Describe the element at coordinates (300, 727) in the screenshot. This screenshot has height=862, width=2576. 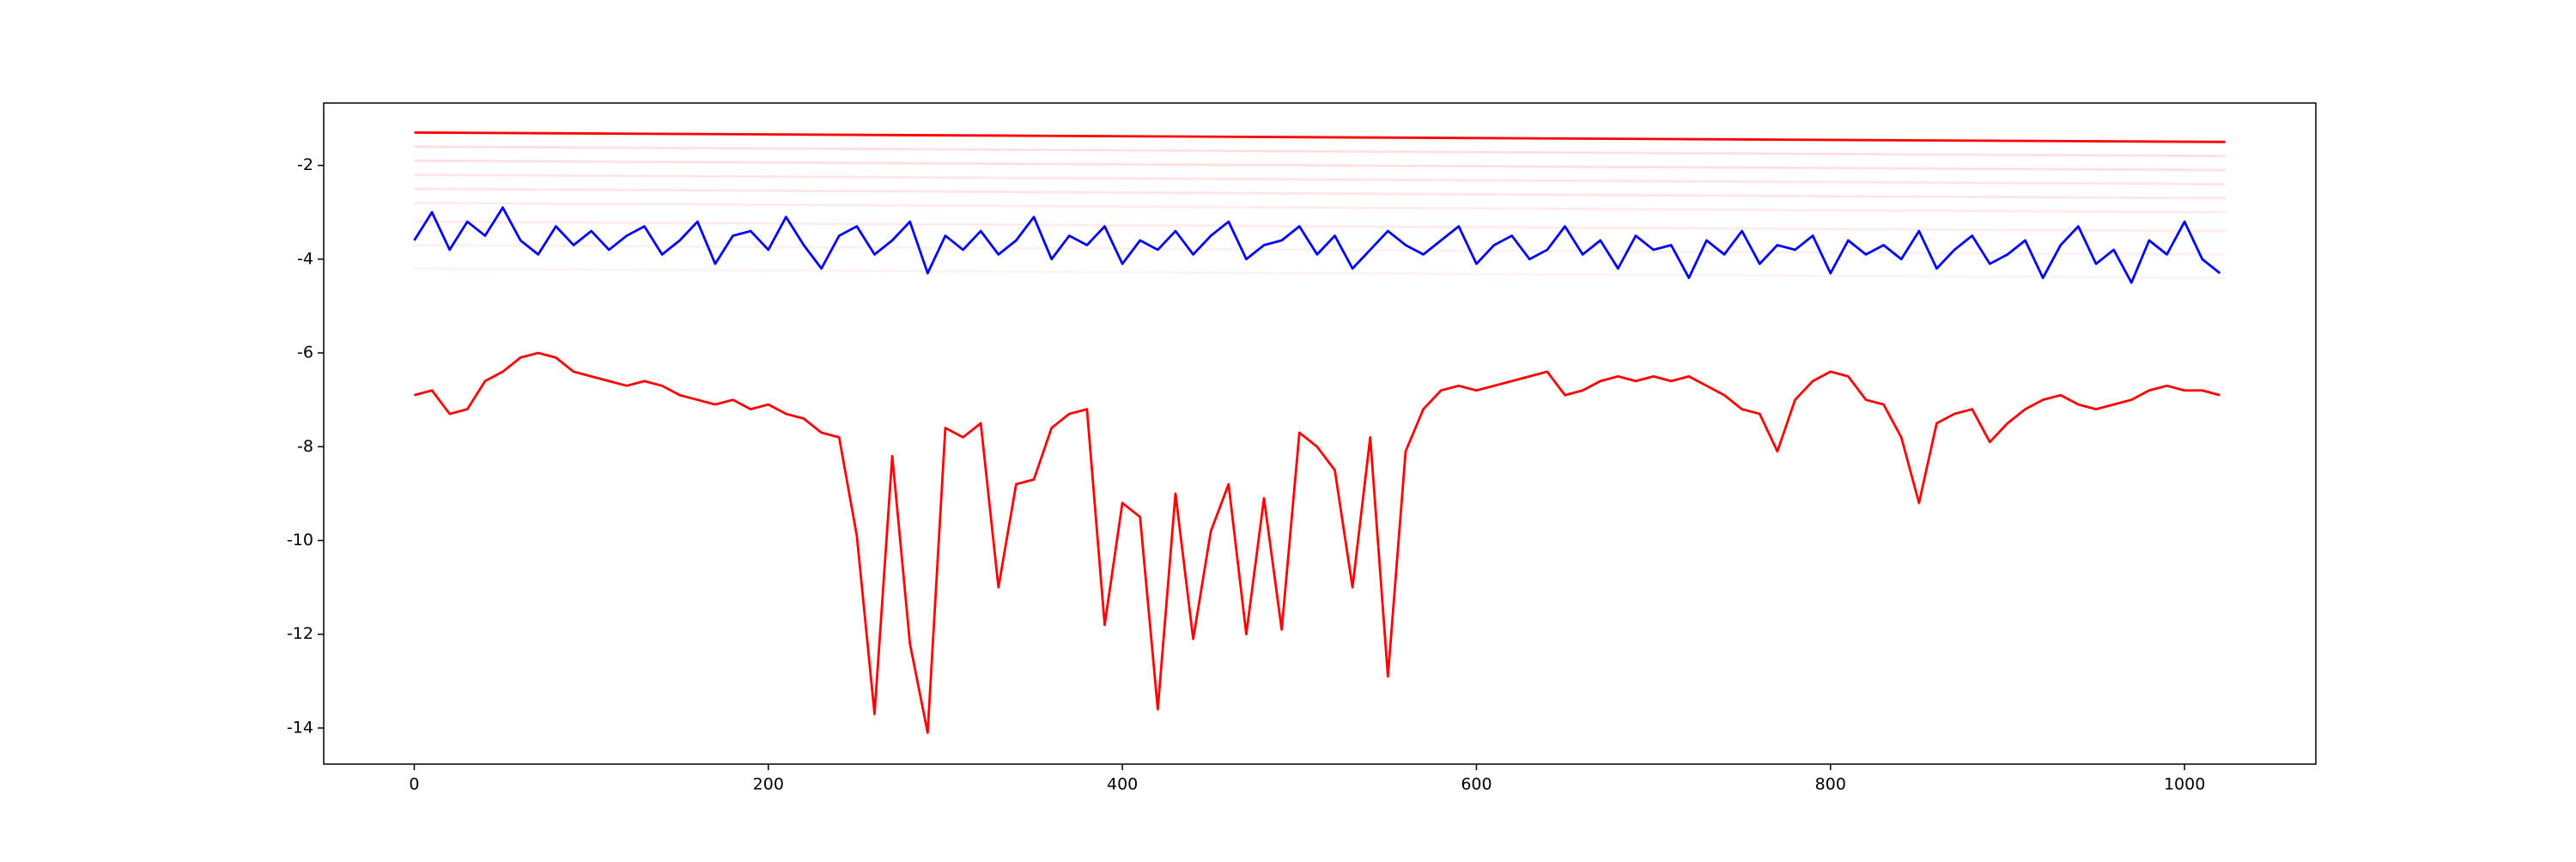
I see `y-tick-label: -14` at that location.